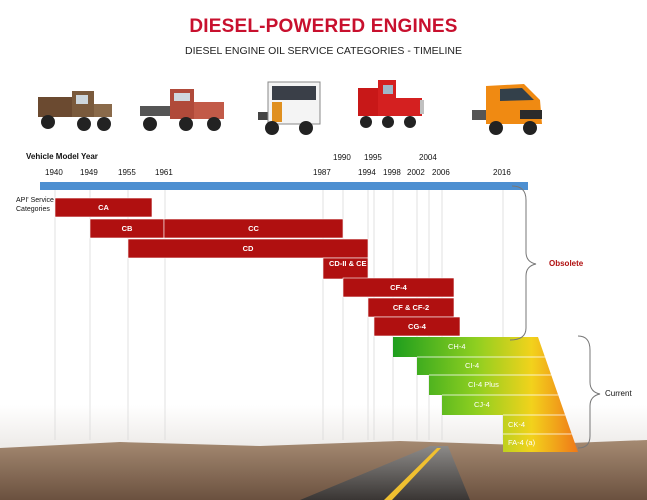 The height and width of the screenshot is (500, 647). Describe the element at coordinates (75, 111) in the screenshot. I see `truck-1940s-illustration` at that location.